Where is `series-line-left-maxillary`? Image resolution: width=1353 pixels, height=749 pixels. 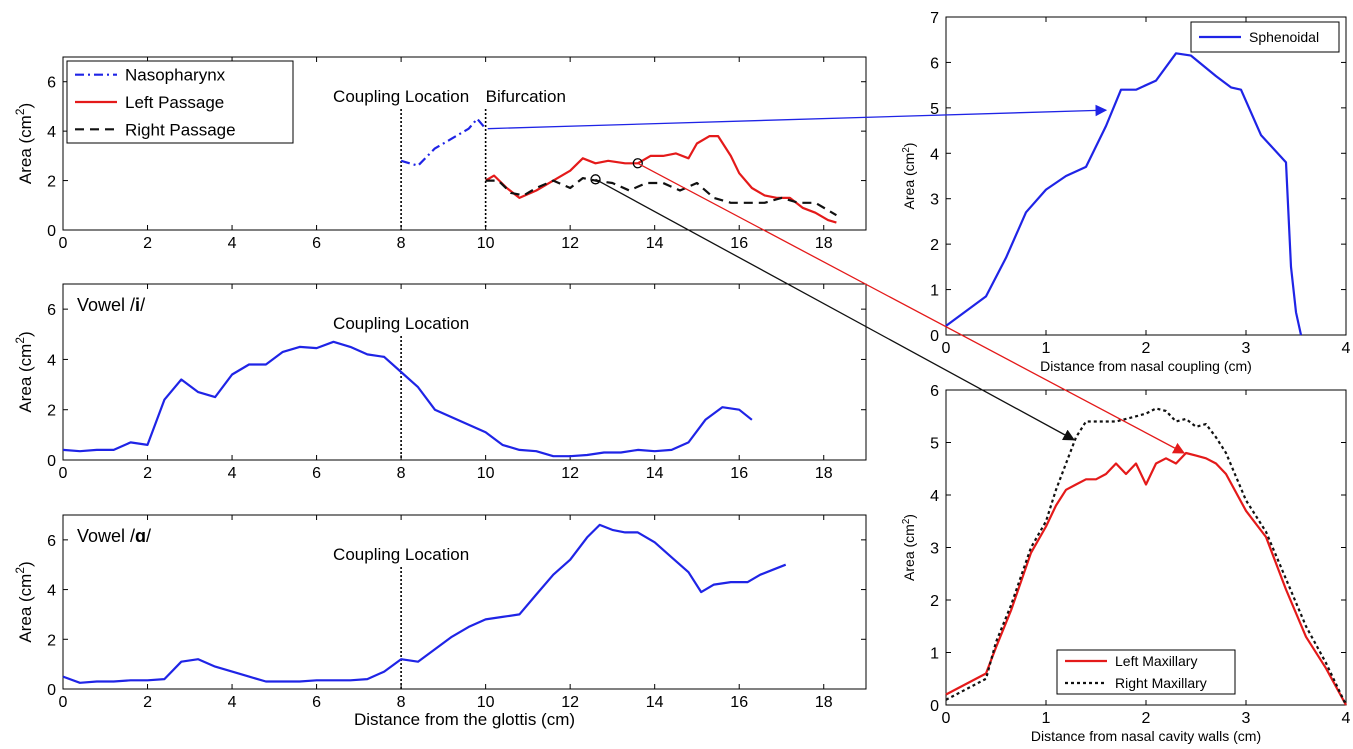
series-line-left-maxillary is located at coordinates (1146, 578).